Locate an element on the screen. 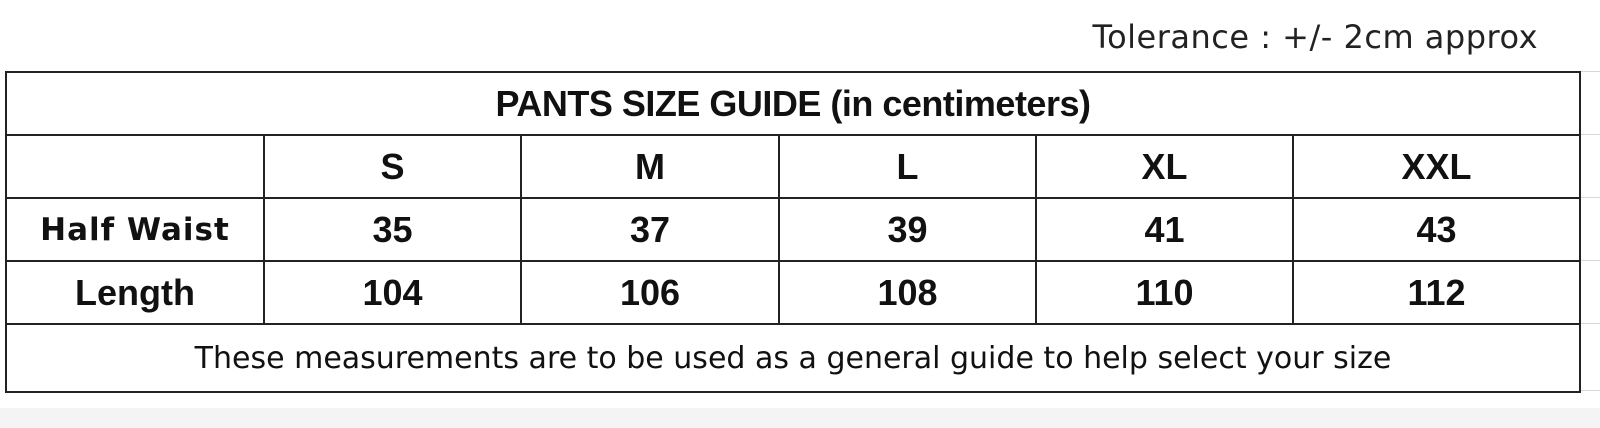  size-header-row: S M L XL XXL is located at coordinates (793, 166).